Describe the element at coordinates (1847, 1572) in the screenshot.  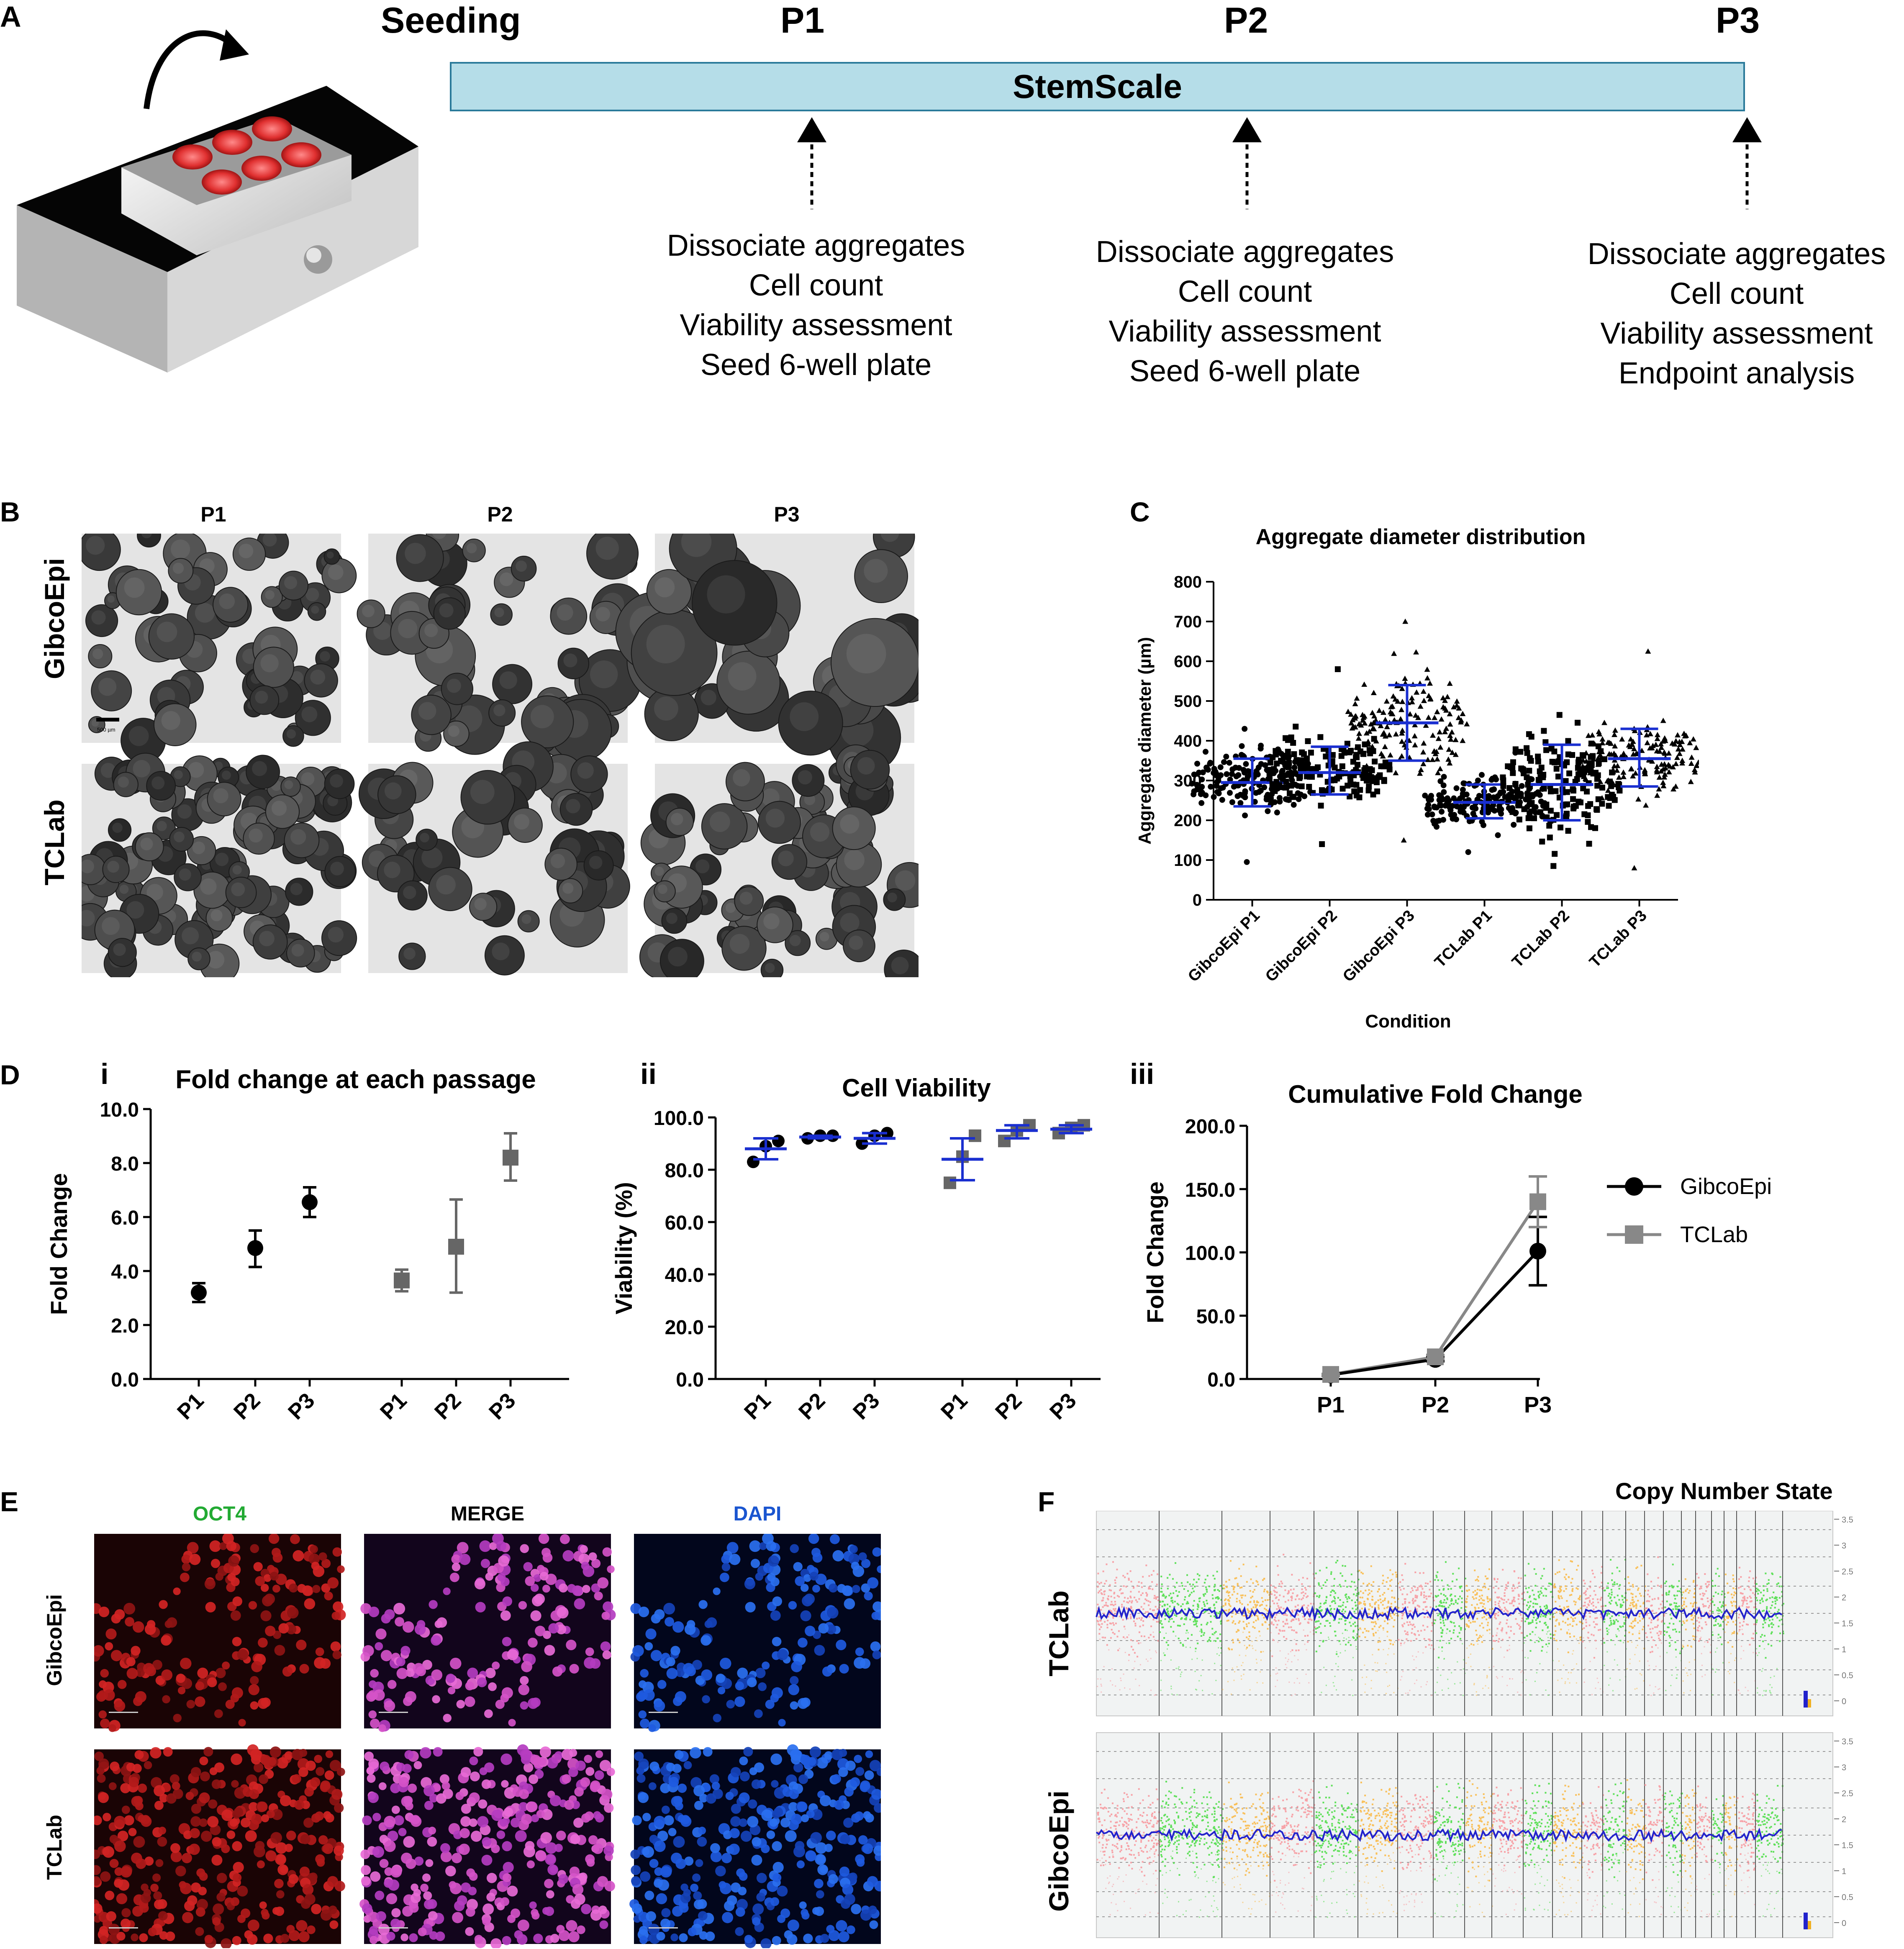
I see `y-tick-label: 2.5` at that location.